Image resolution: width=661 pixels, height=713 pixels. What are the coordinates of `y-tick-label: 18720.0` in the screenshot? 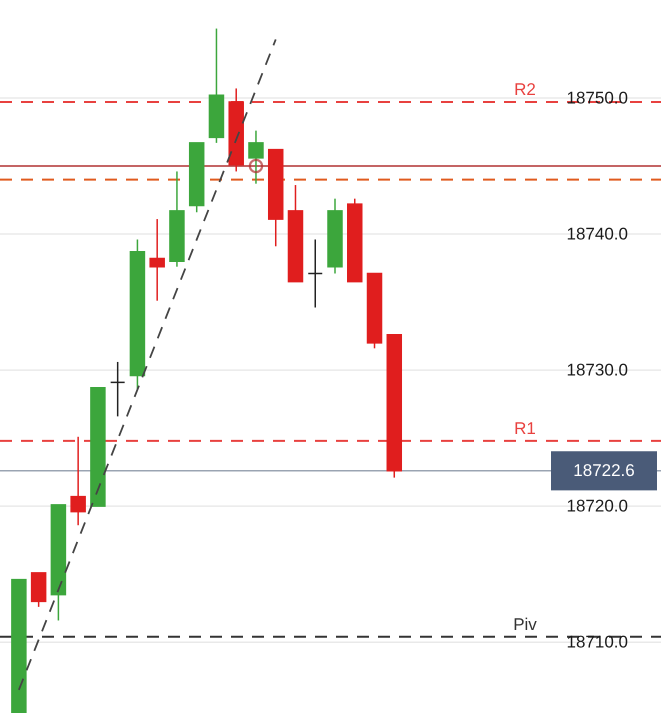 It's located at (597, 506).